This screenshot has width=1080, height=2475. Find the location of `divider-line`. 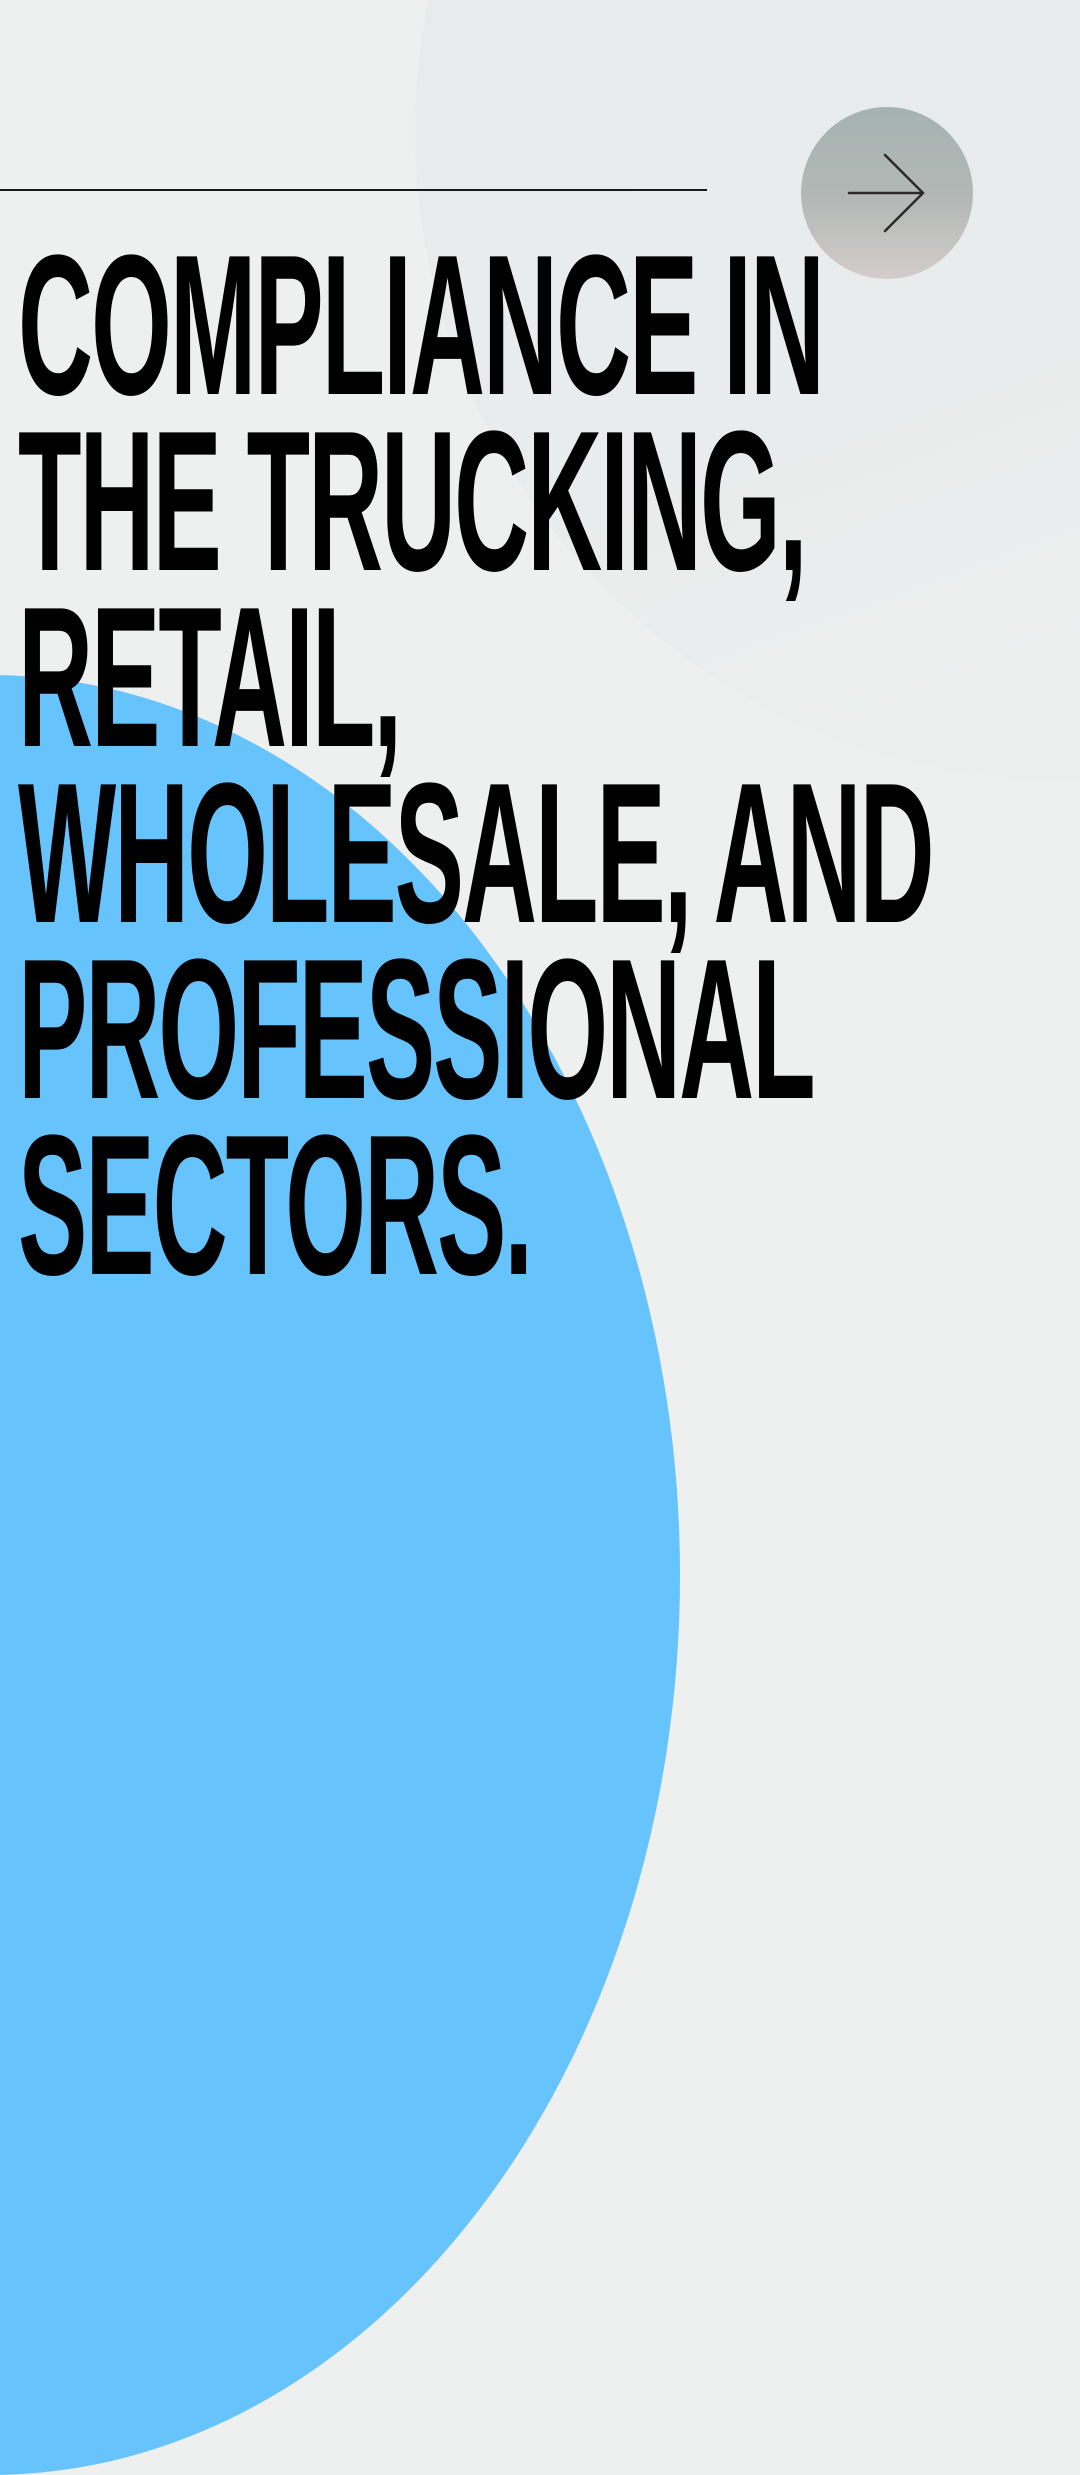

divider-line is located at coordinates (353, 190).